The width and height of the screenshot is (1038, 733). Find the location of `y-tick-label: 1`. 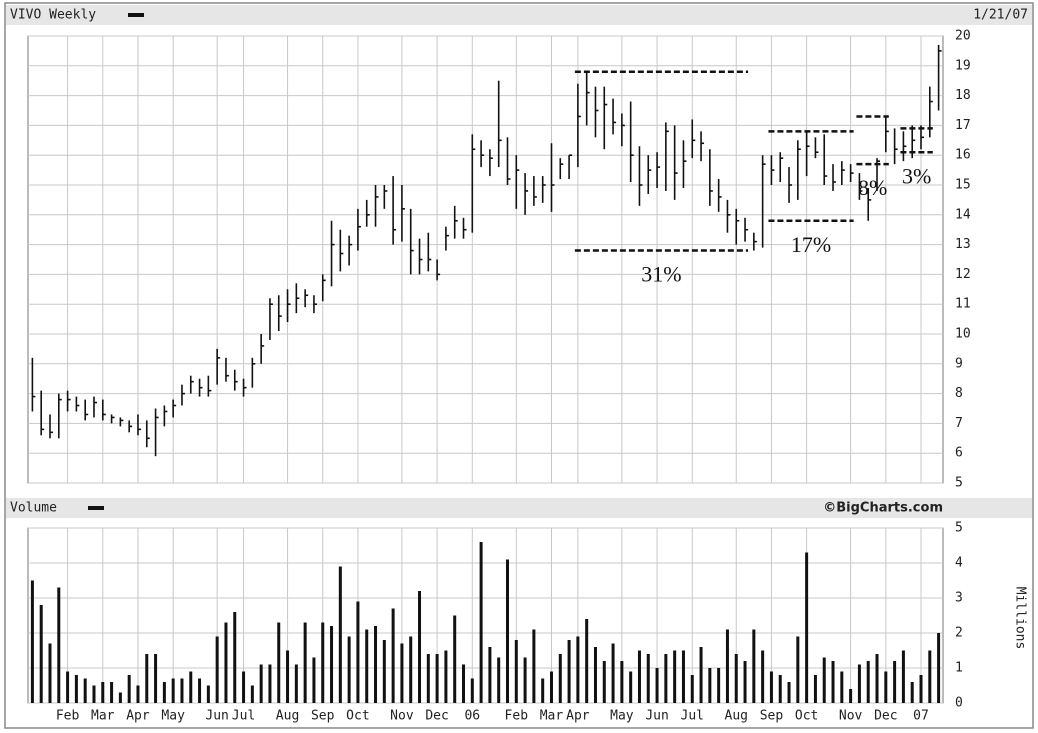

y-tick-label: 1 is located at coordinates (959, 668).